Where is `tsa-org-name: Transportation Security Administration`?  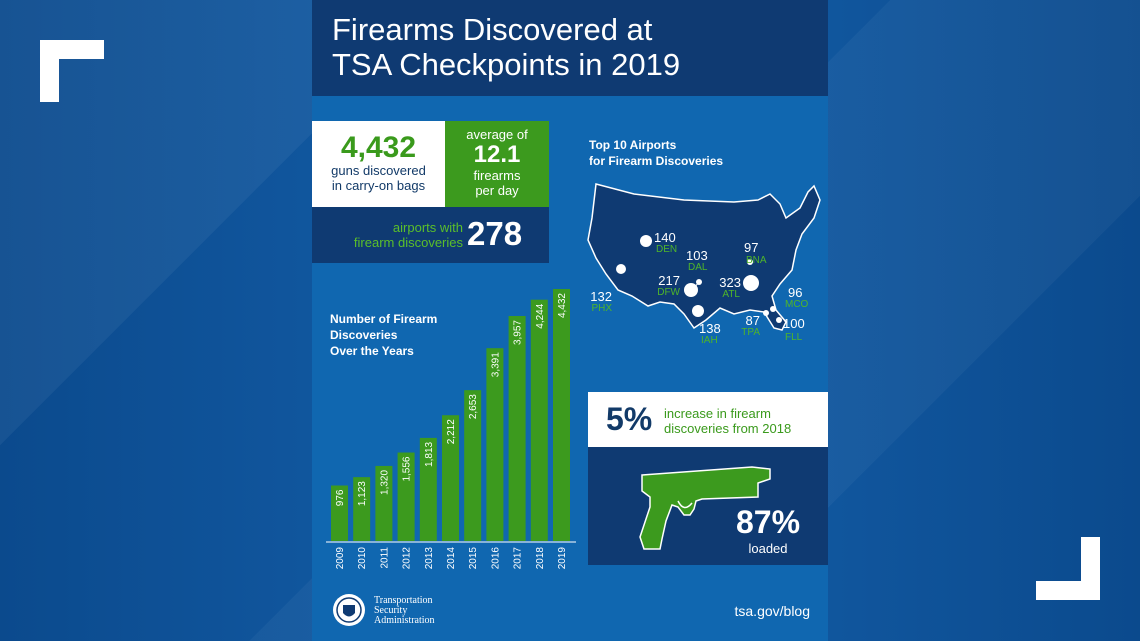 tsa-org-name: Transportation Security Administration is located at coordinates (404, 611).